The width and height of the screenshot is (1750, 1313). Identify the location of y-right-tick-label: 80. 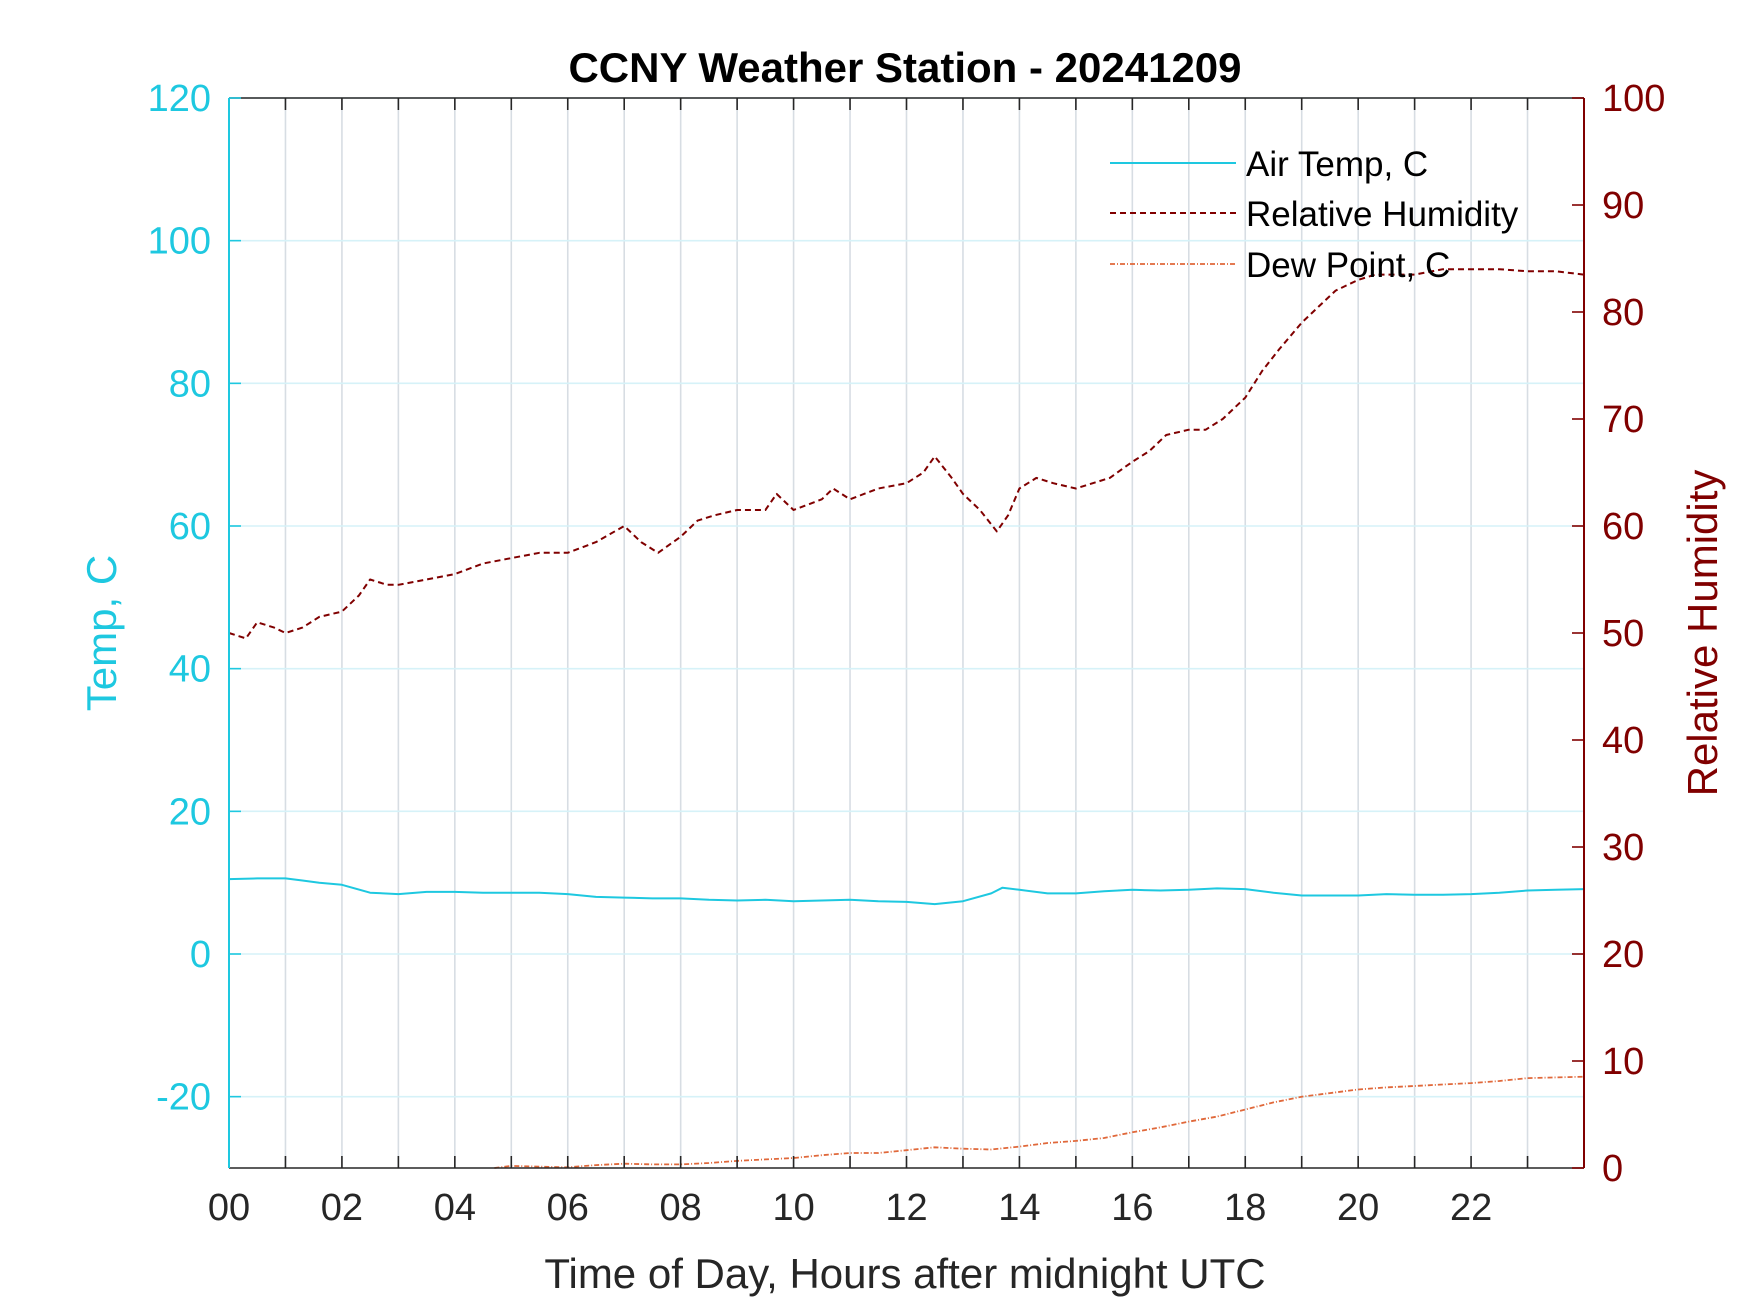
(1623, 313).